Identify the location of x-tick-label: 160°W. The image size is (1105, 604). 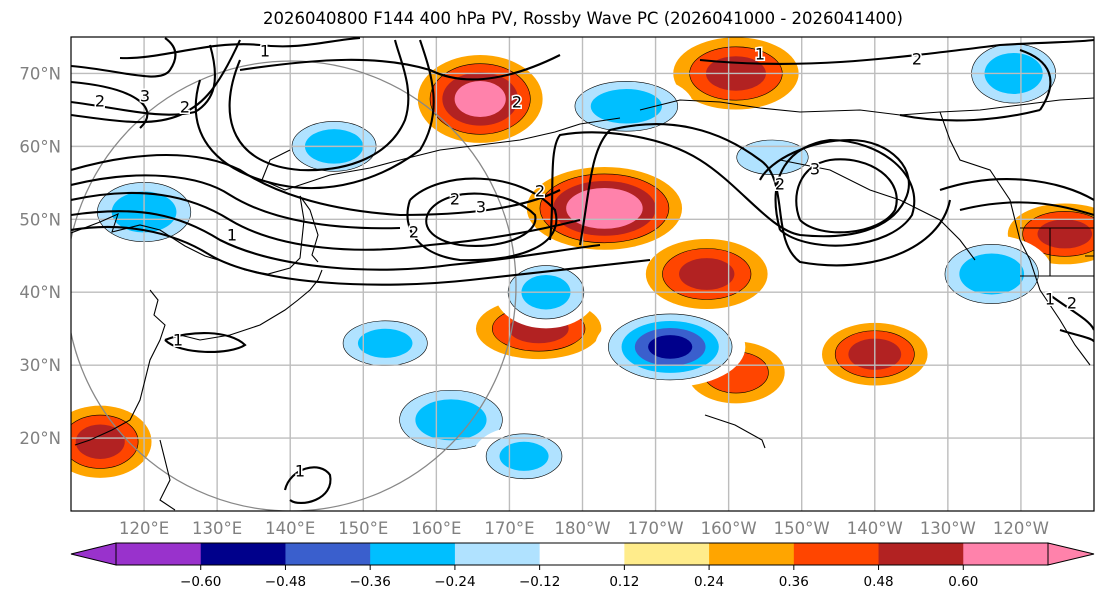
(729, 528).